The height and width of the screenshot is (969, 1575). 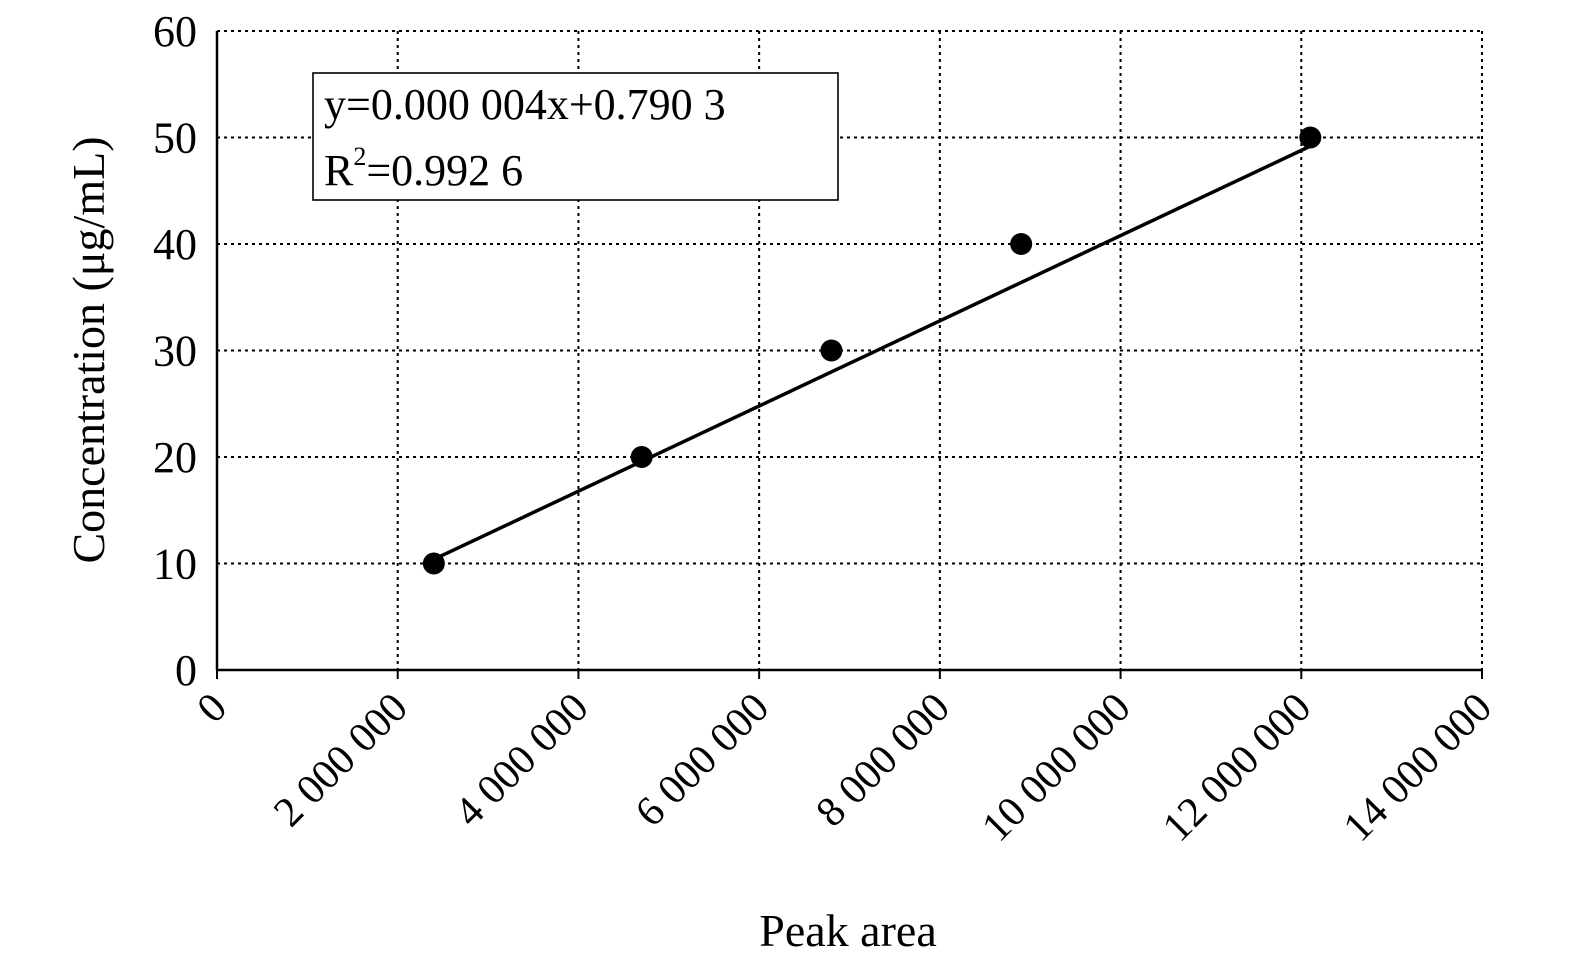 I want to click on y-tick-label: 20, so click(x=175, y=457).